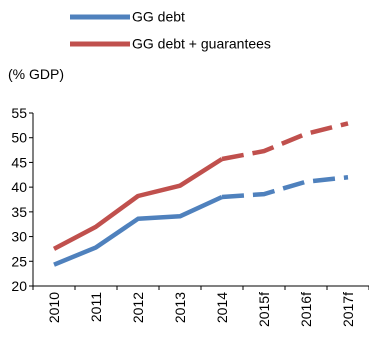  Describe the element at coordinates (19, 286) in the screenshot. I see `y-tick-label: 20` at that location.